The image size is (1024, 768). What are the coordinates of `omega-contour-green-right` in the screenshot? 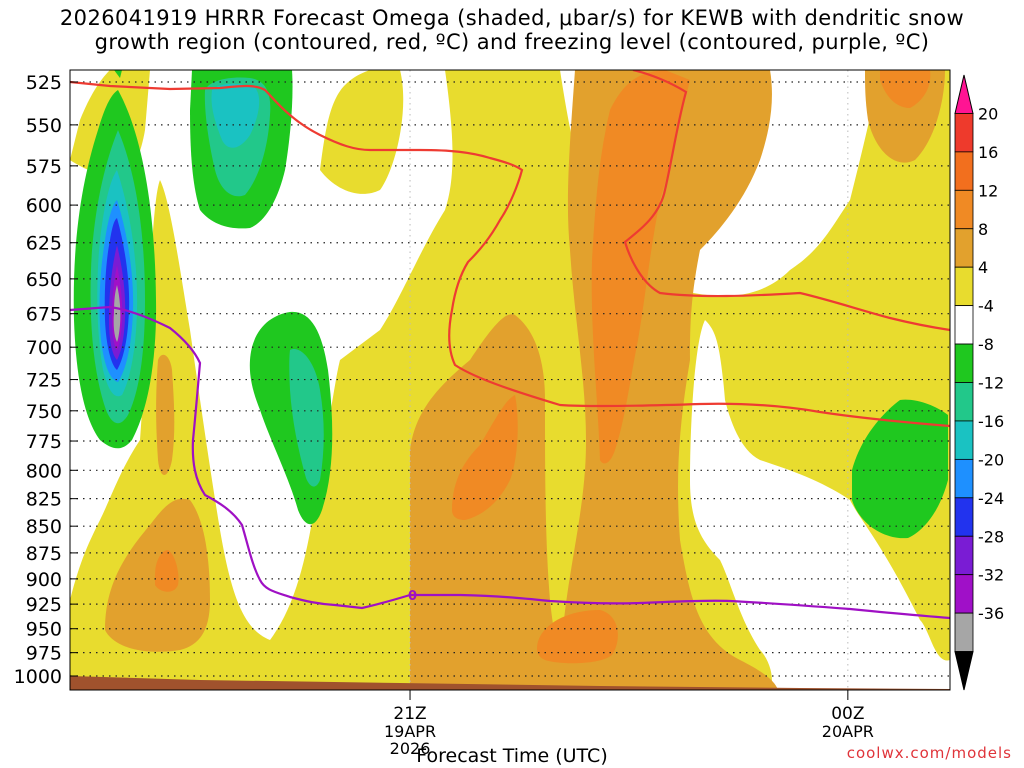 It's located at (900, 469).